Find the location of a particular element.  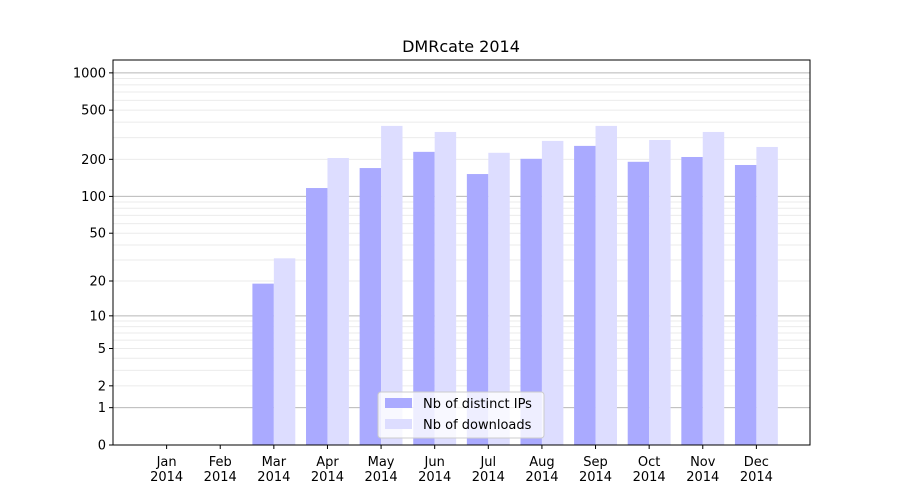

y-tick-label: 500 is located at coordinates (93, 111).